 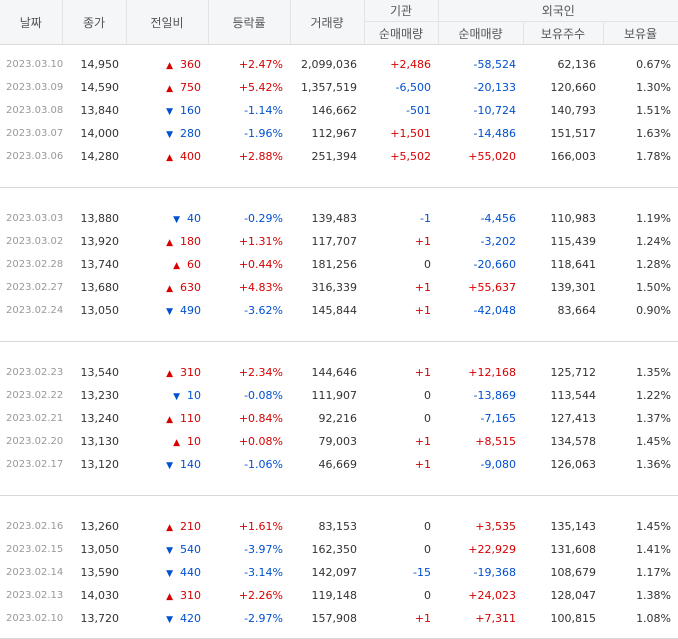 What do you see at coordinates (492, 156) in the screenshot?
I see `cell-foreign-net: +55,020` at bounding box center [492, 156].